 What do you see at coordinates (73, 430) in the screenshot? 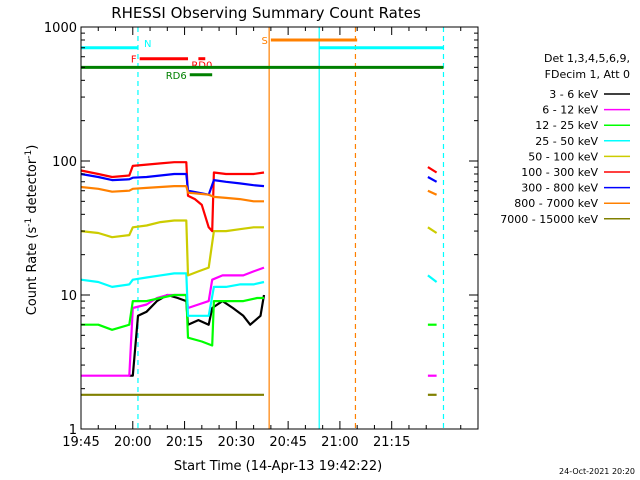
I see `y-tick-label-0: 1` at bounding box center [73, 430].